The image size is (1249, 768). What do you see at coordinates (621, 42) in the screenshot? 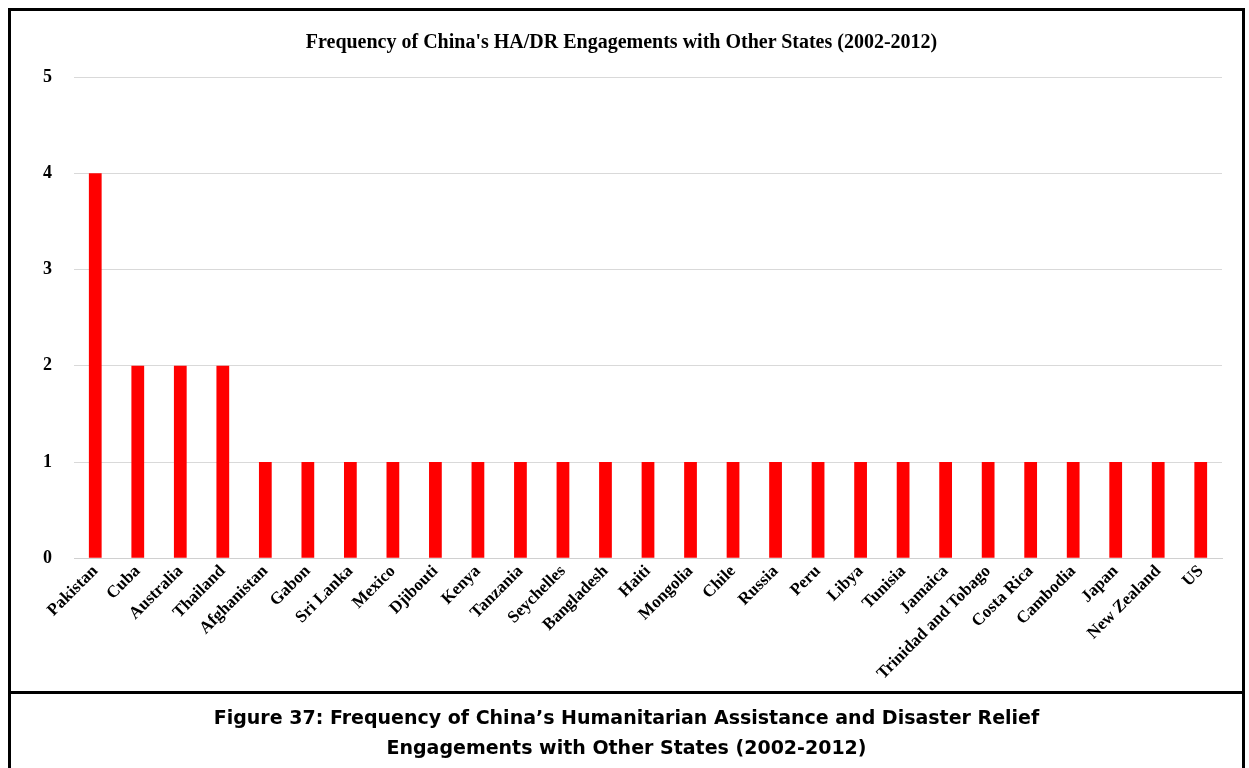
I see `chart-title: Frequency of China's HA/DR Engagements with Other States (2002-2012)` at bounding box center [621, 42].